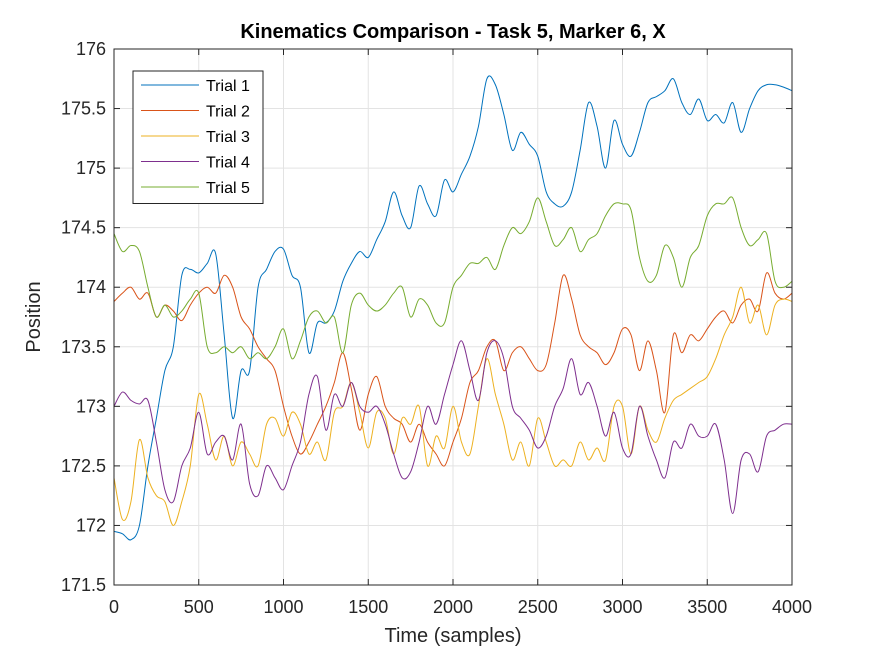 This screenshot has height=656, width=875. I want to click on legend-box, so click(198, 137).